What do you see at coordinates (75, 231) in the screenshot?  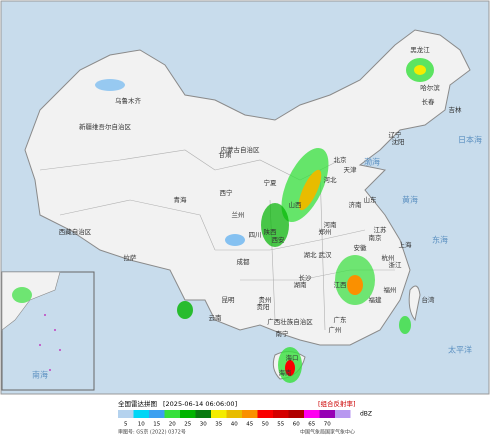 I see `place-label: 西藏自治区` at bounding box center [75, 231].